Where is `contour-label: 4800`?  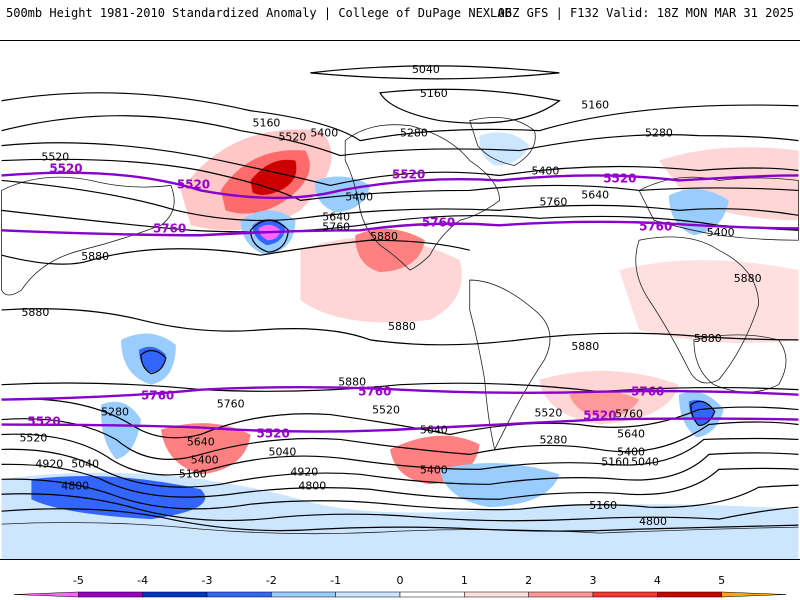
contour-label: 4800 is located at coordinates (653, 521).